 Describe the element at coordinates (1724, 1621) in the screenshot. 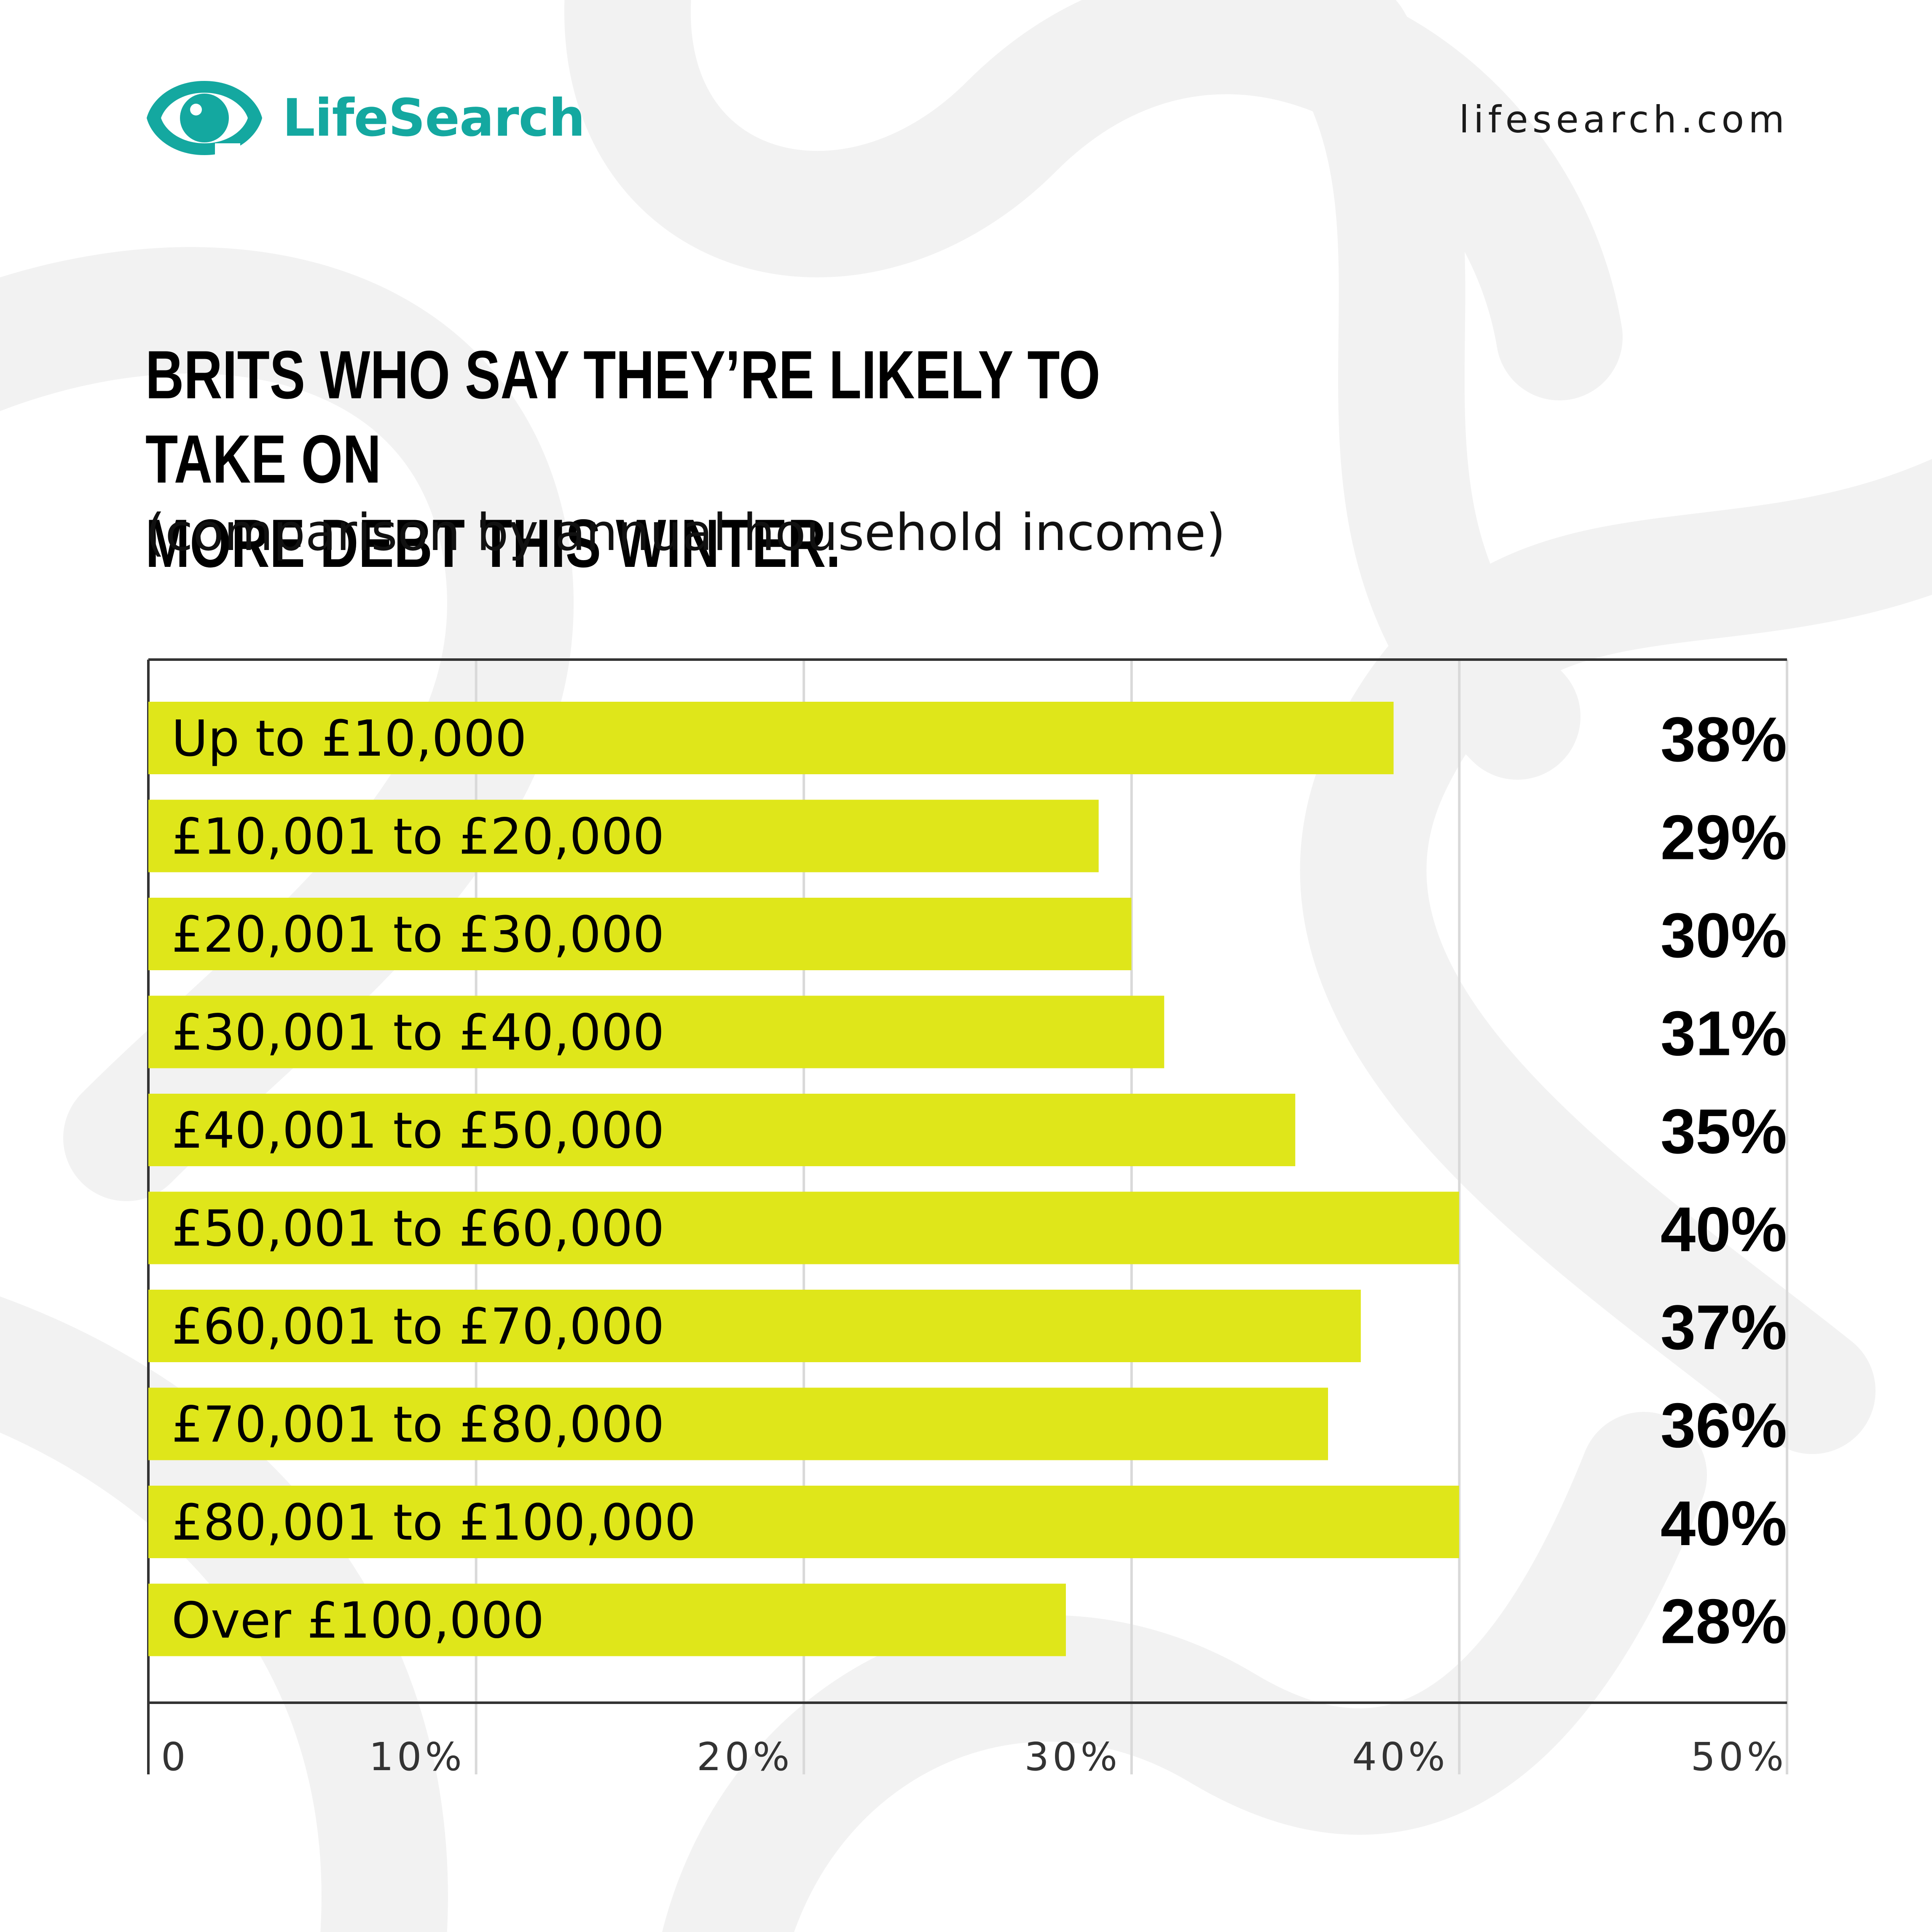

I see `bar-value-label: 28%` at that location.